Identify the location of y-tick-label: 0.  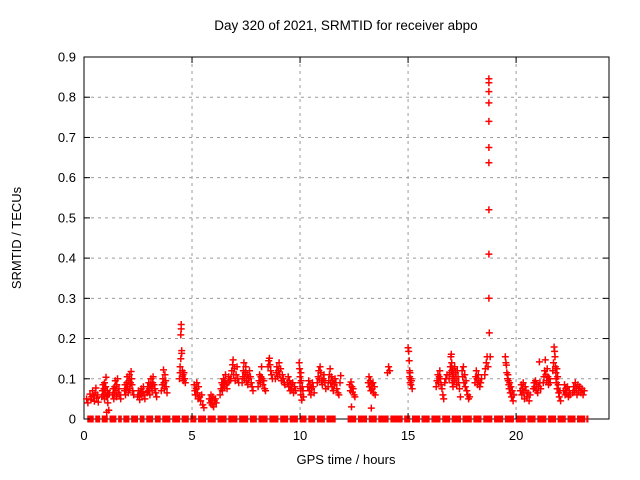
(72, 419).